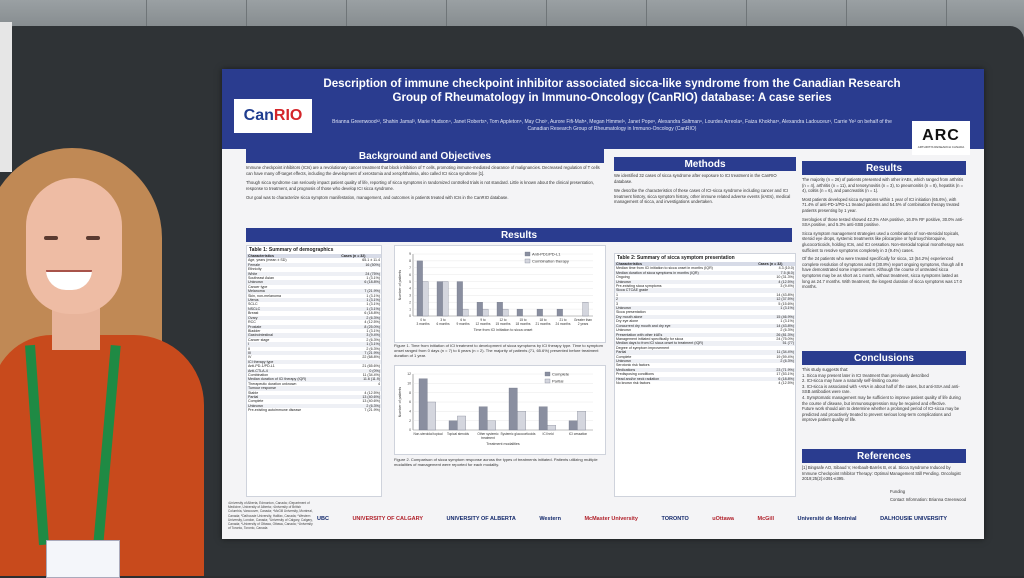 The width and height of the screenshot is (1024, 578). Describe the element at coordinates (686, 290) in the screenshot. I see `table2-cell: Sicca CTCAE grade` at that location.